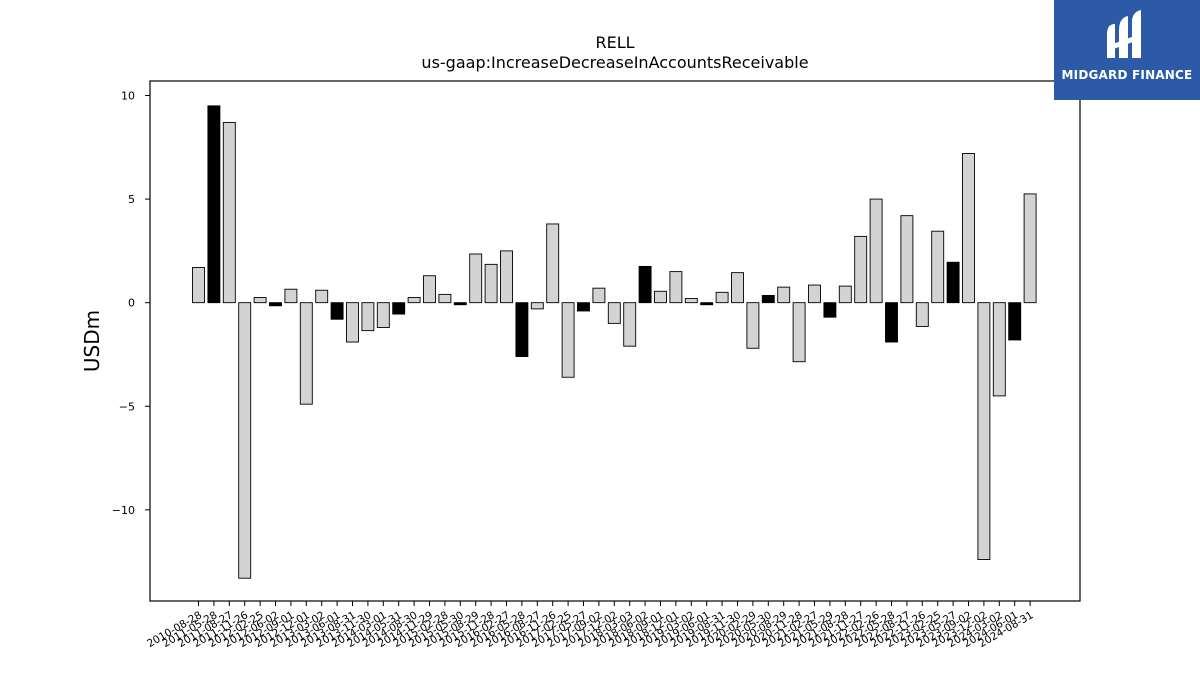  I want to click on chart-title: RELL, so click(614, 42).